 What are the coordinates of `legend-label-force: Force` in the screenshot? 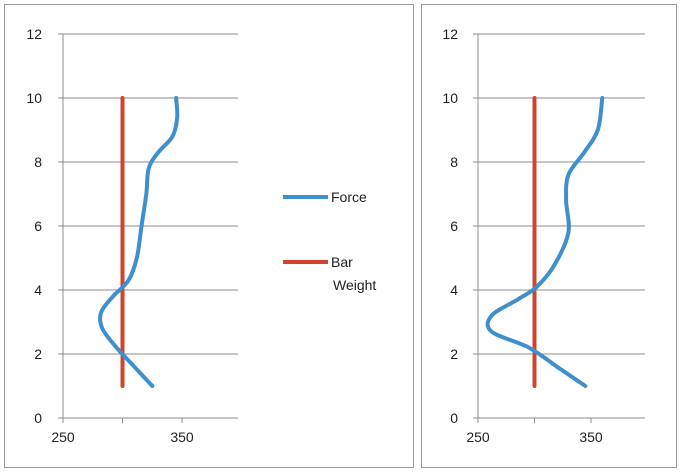 It's located at (349, 197).